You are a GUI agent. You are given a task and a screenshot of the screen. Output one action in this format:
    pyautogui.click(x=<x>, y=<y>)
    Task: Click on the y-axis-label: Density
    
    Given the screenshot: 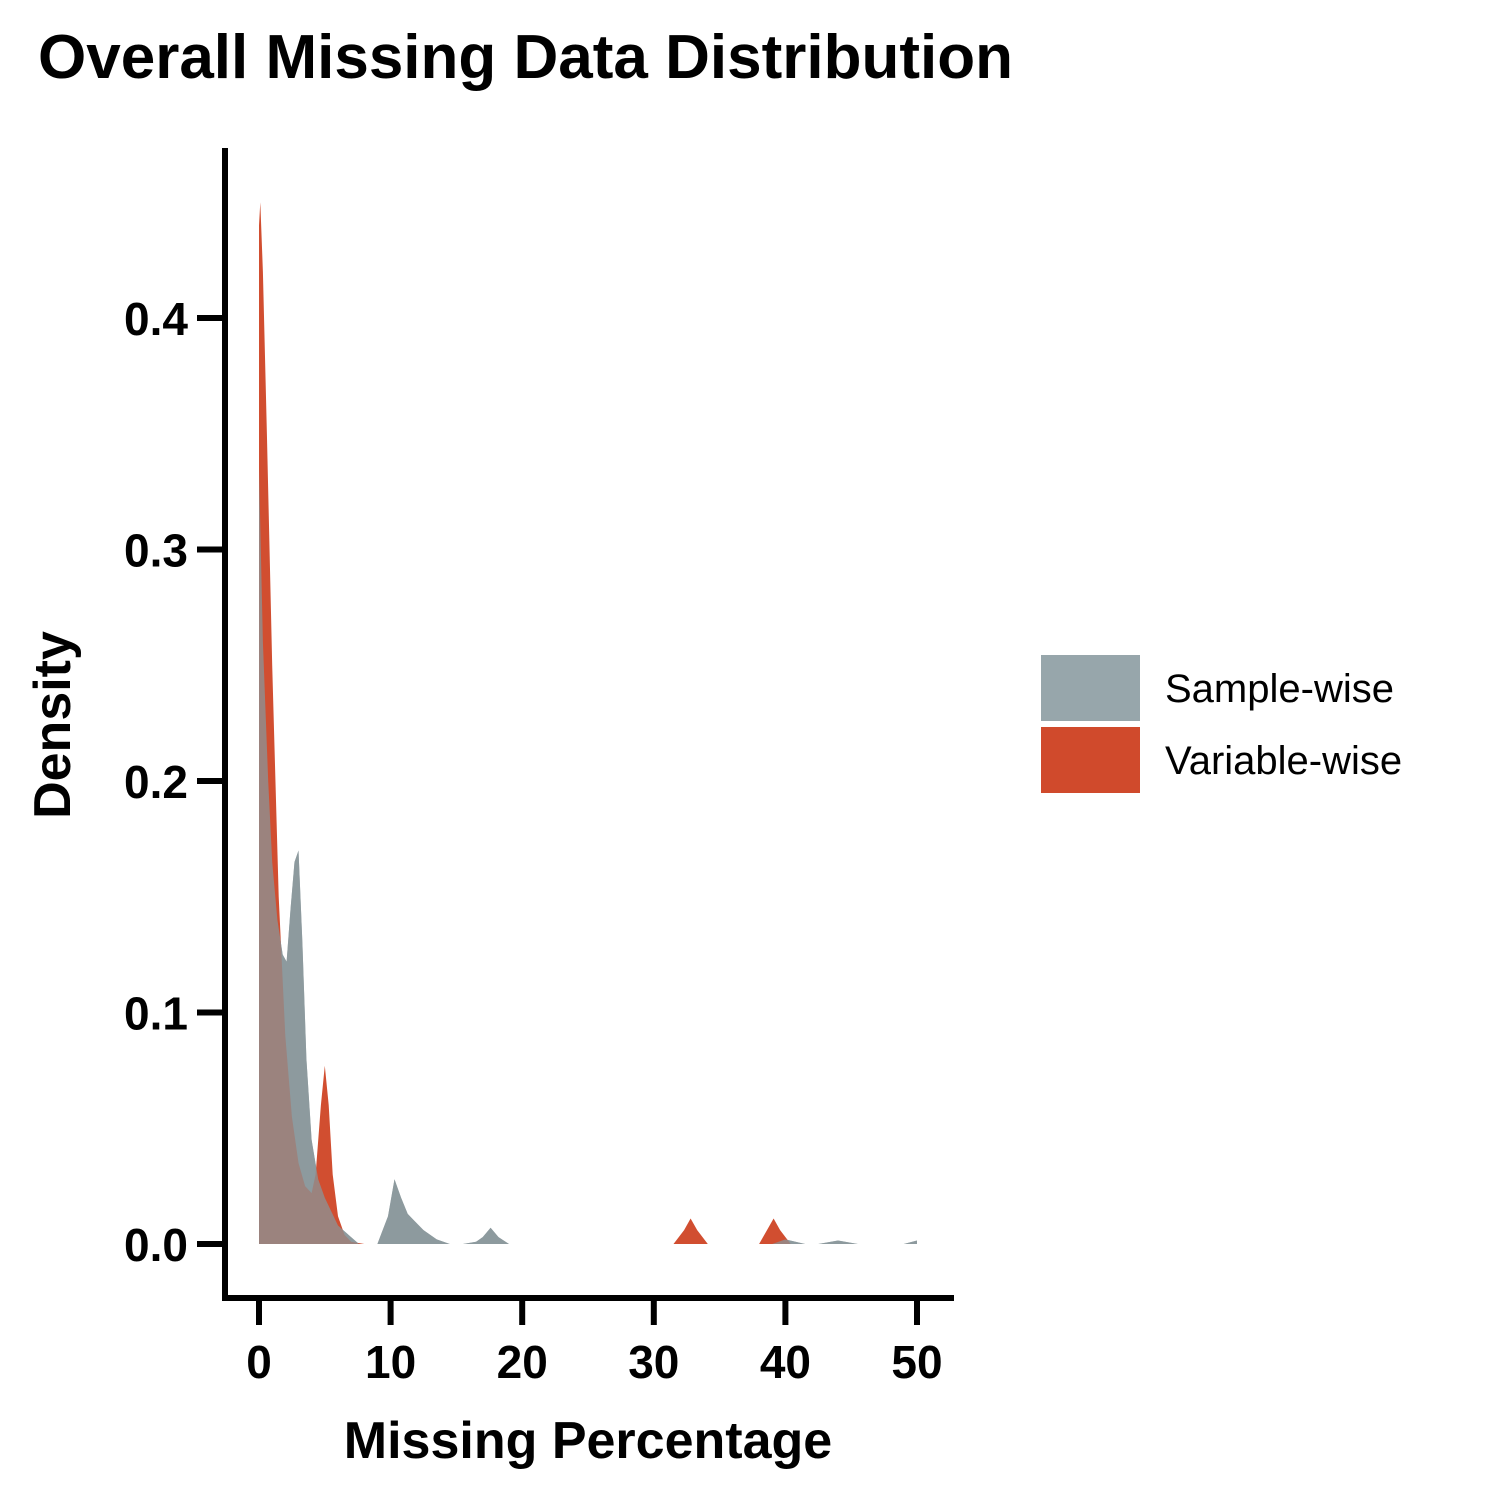 What is the action you would take?
    pyautogui.click(x=53, y=725)
    